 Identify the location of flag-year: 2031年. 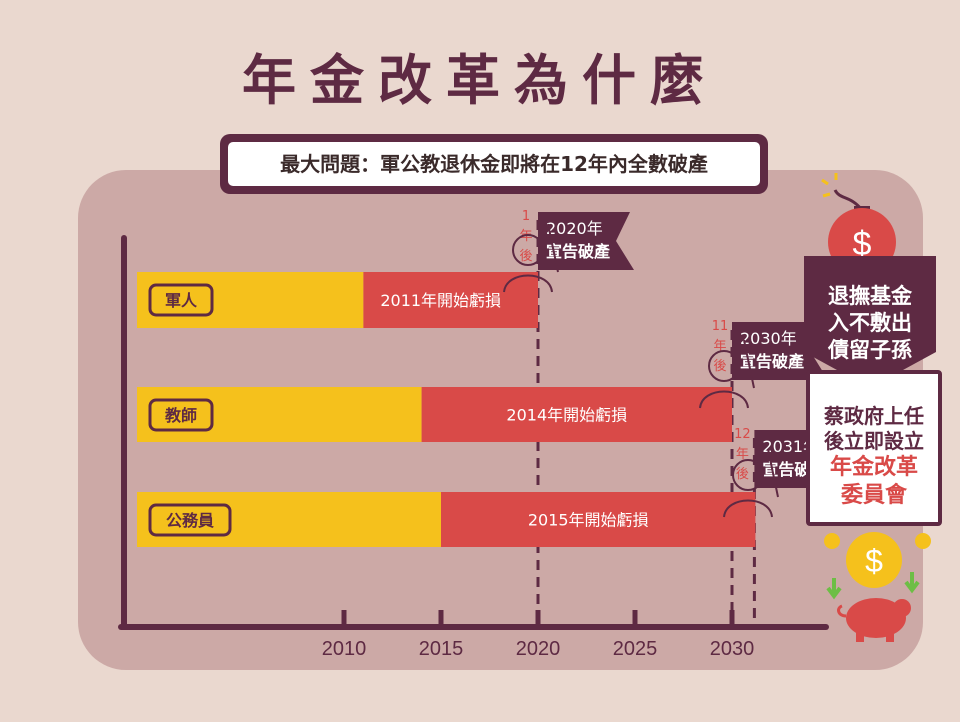
(790, 446).